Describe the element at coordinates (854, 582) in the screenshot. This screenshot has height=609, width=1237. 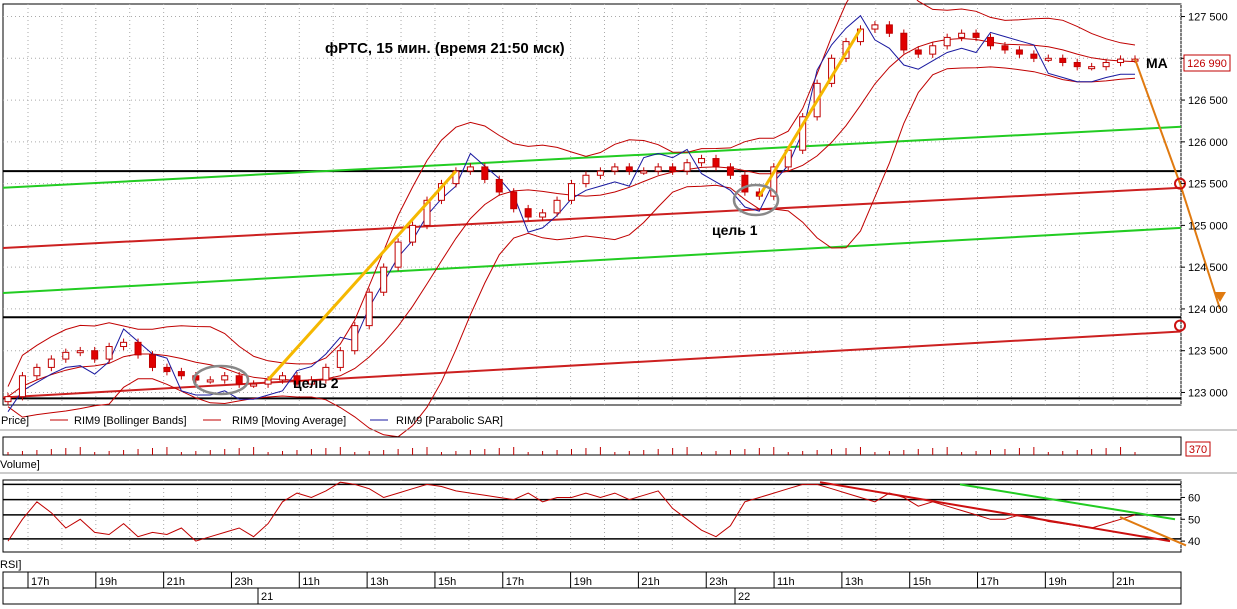
I see `hour-label: 13h` at that location.